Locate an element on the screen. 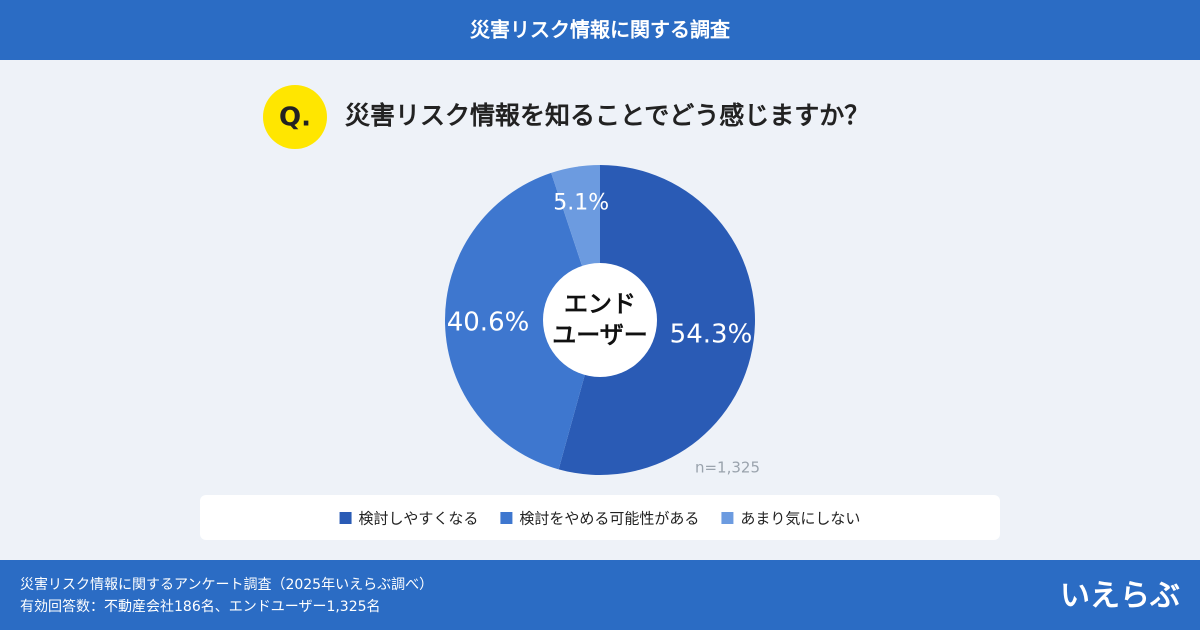  value-label: 54.3% is located at coordinates (711, 335).